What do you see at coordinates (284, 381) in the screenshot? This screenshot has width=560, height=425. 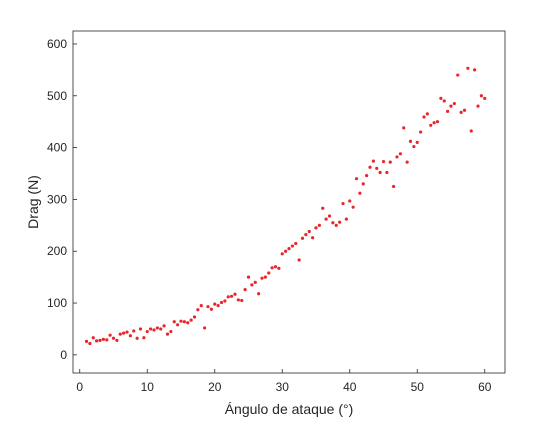 I see `x-axis-ticks: 0 10 20 30 40 50 60` at bounding box center [284, 381].